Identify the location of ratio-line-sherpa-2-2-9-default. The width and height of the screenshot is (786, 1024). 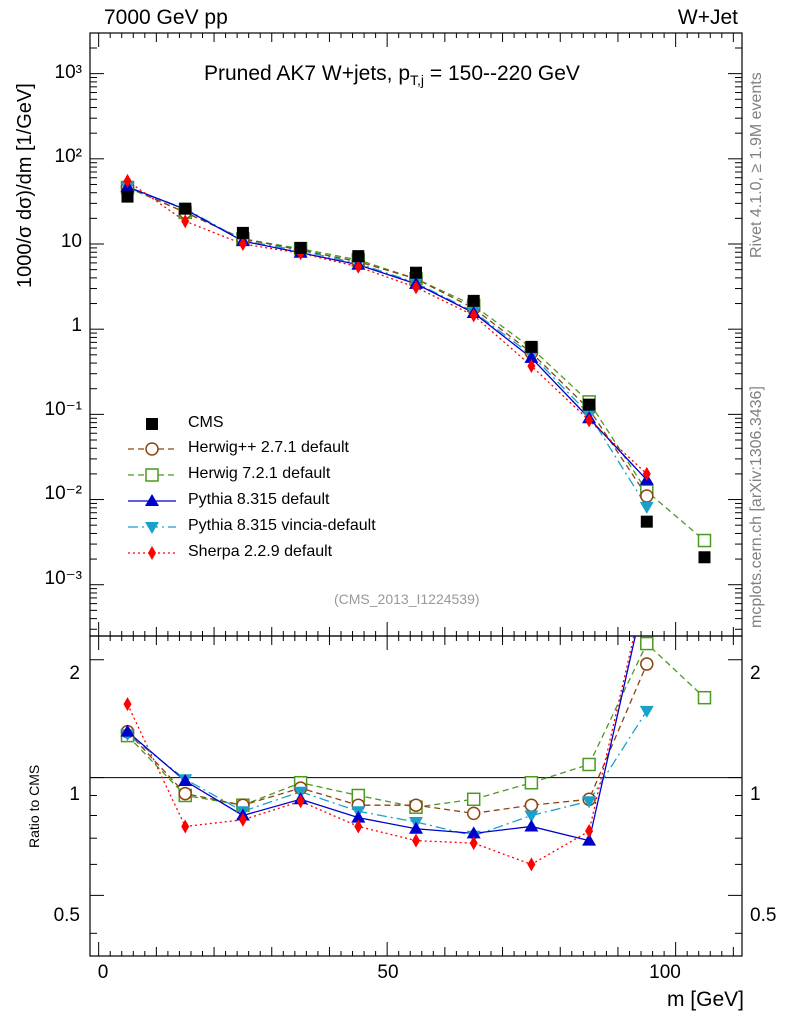
(380, 751).